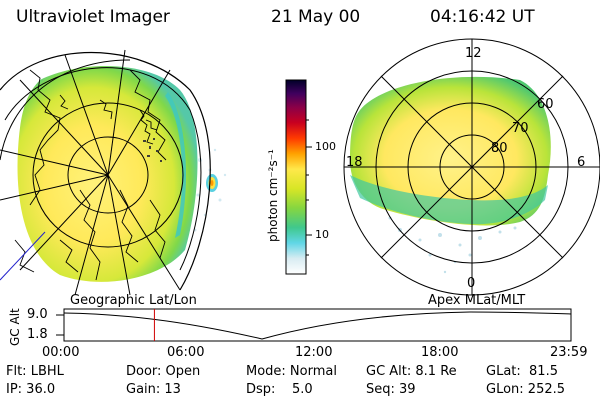 The image size is (600, 400). Describe the element at coordinates (186, 352) in the screenshot. I see `timeline-xtick-0600: 06:00` at that location.